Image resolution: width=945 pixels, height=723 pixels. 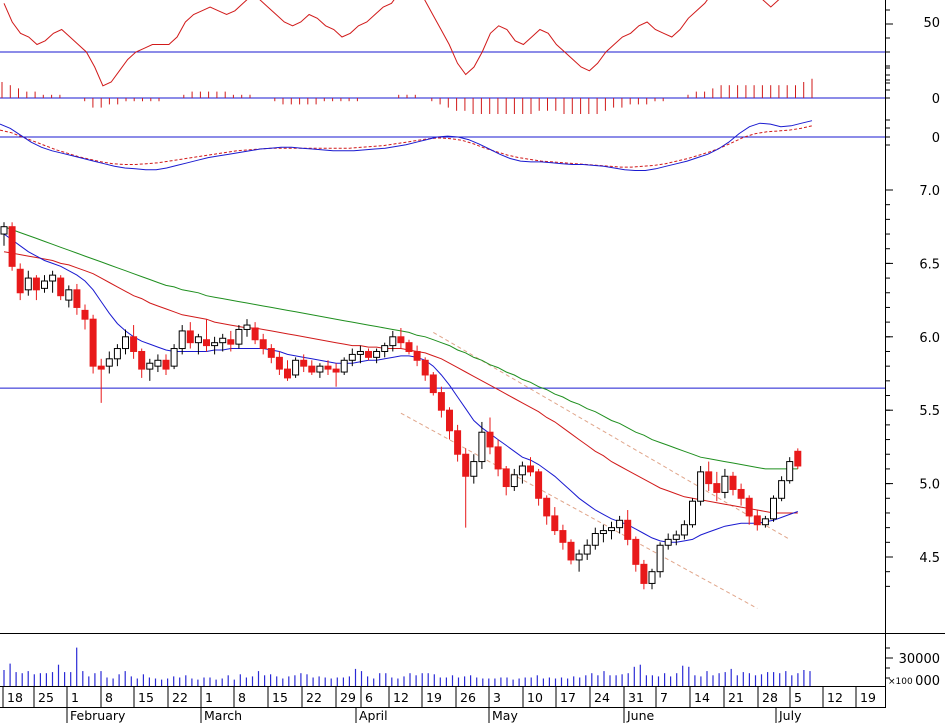 What do you see at coordinates (936, 138) in the screenshot?
I see `macd-axis-label: 0` at bounding box center [936, 138].